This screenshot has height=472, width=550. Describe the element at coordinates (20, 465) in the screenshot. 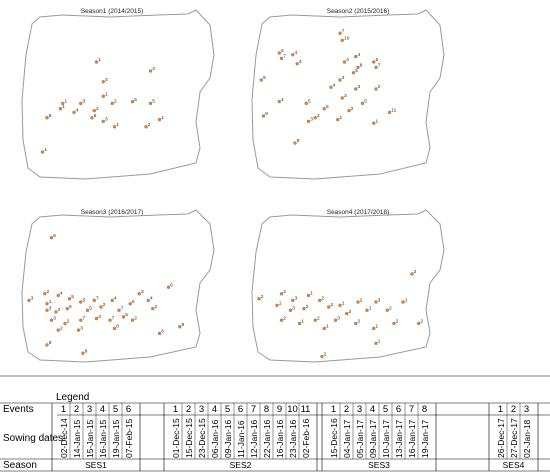

I see `season-row-label: Season` at that location.